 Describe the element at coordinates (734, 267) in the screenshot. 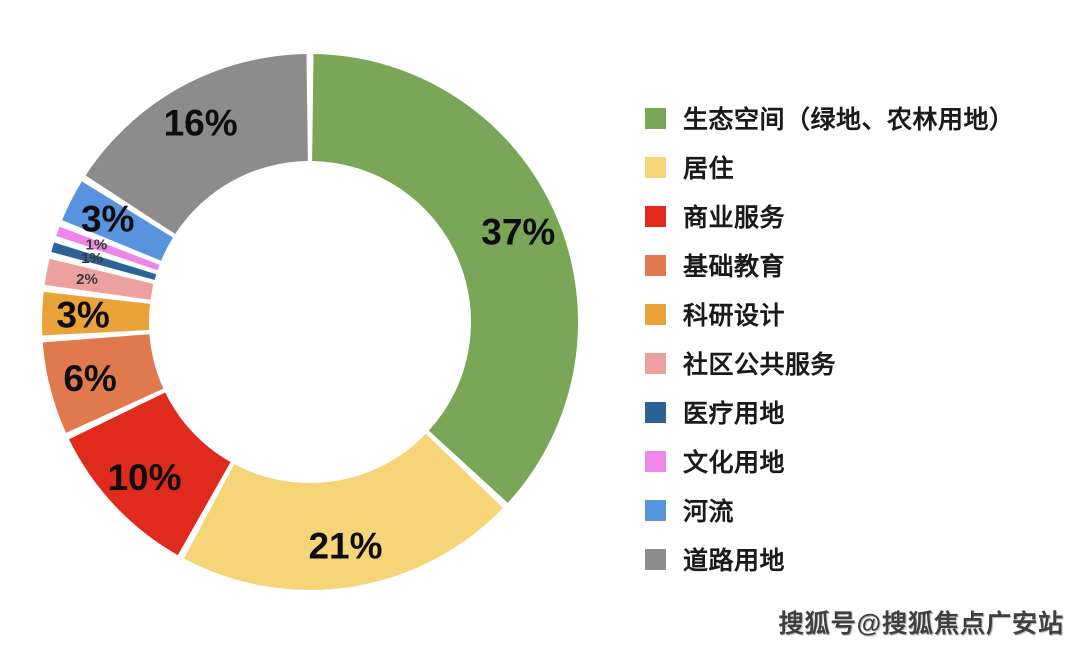

I see `legend-label: 基础教育` at that location.